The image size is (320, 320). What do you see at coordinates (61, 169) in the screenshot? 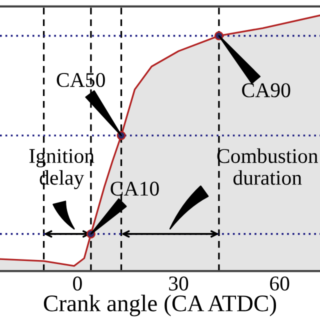
I see `annotation: Ignition delay` at bounding box center [61, 169].